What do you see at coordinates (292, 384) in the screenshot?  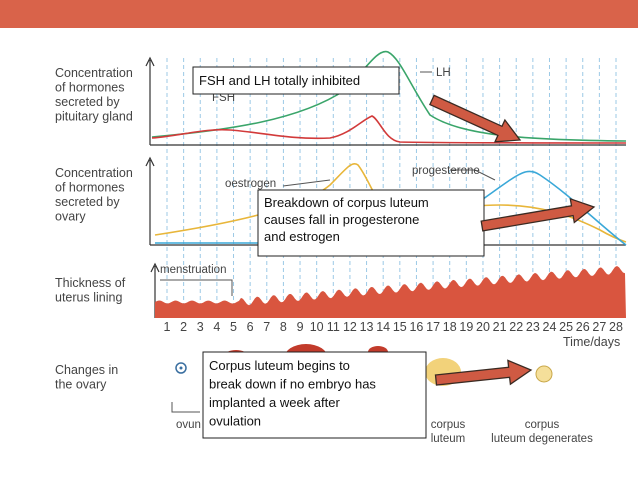 I see `callout-text: break down if no embryo has` at bounding box center [292, 384].